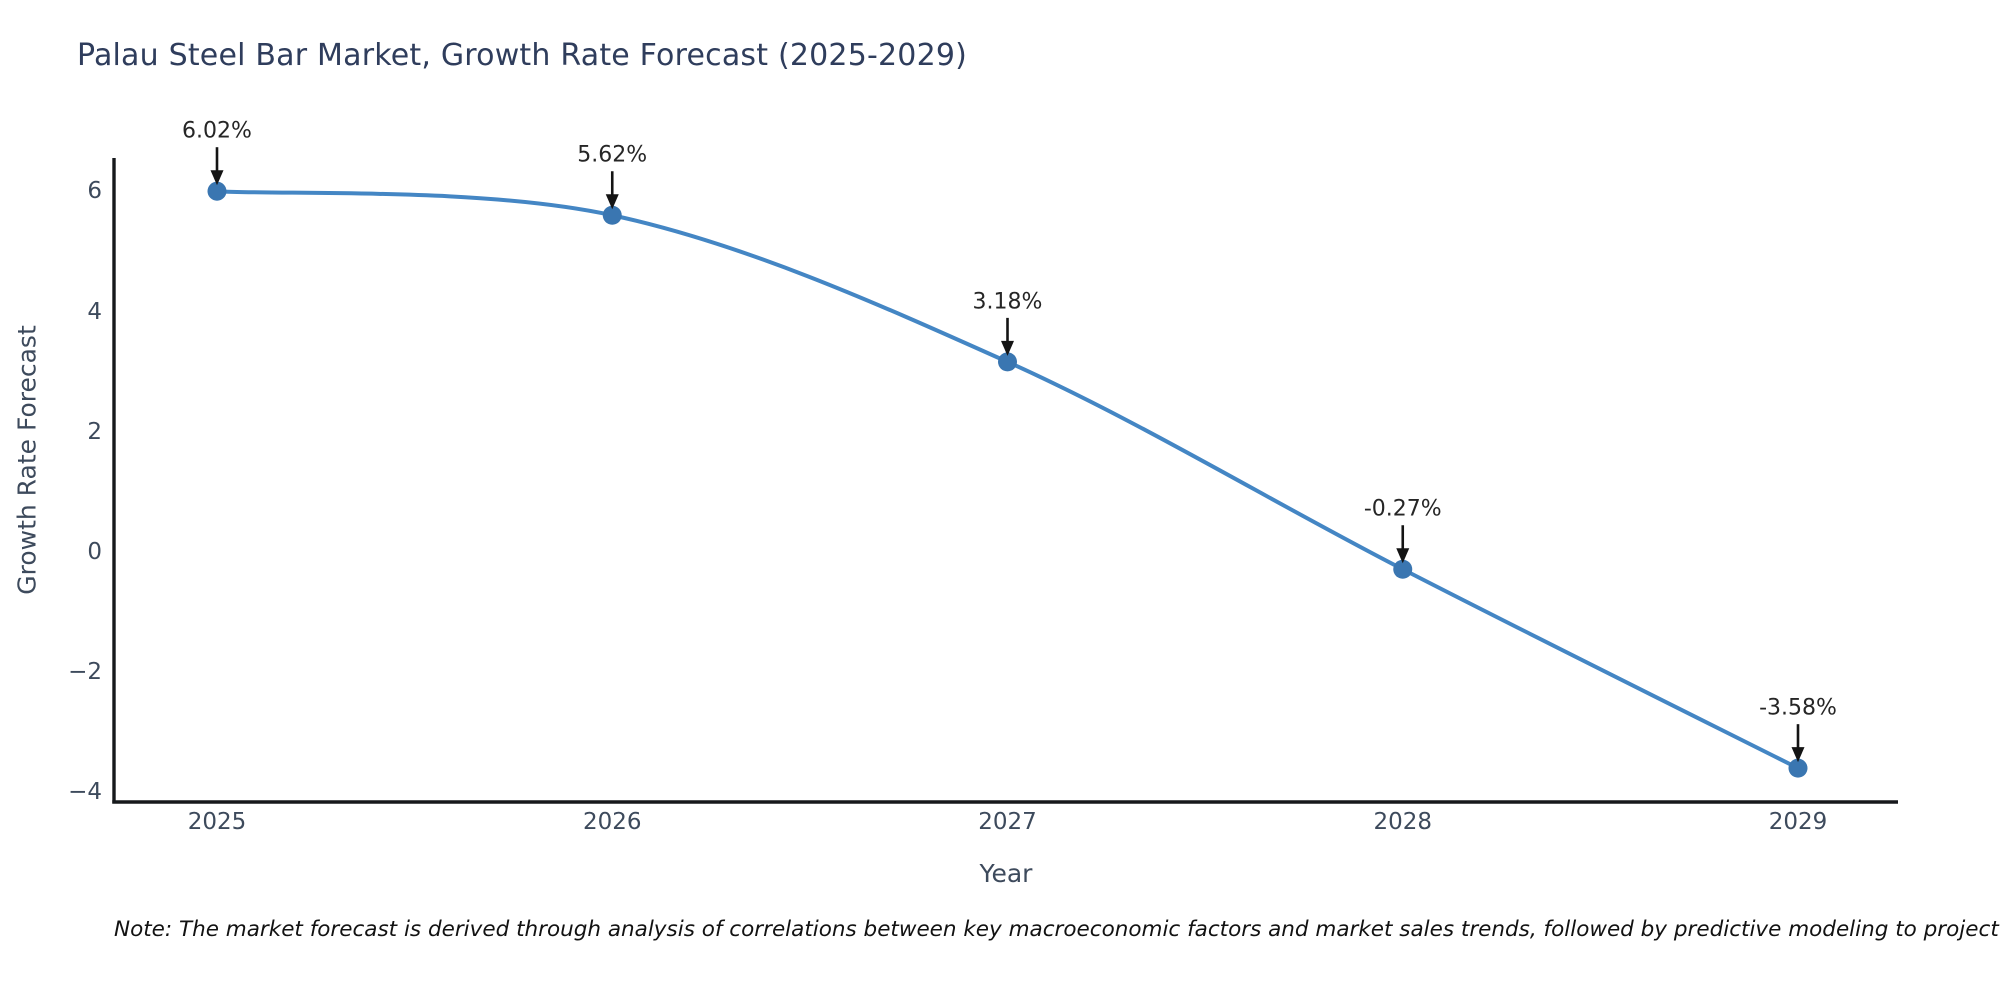 The image size is (2000, 1000). Describe the element at coordinates (612, 822) in the screenshot. I see `x-tick-label: 2026` at that location.